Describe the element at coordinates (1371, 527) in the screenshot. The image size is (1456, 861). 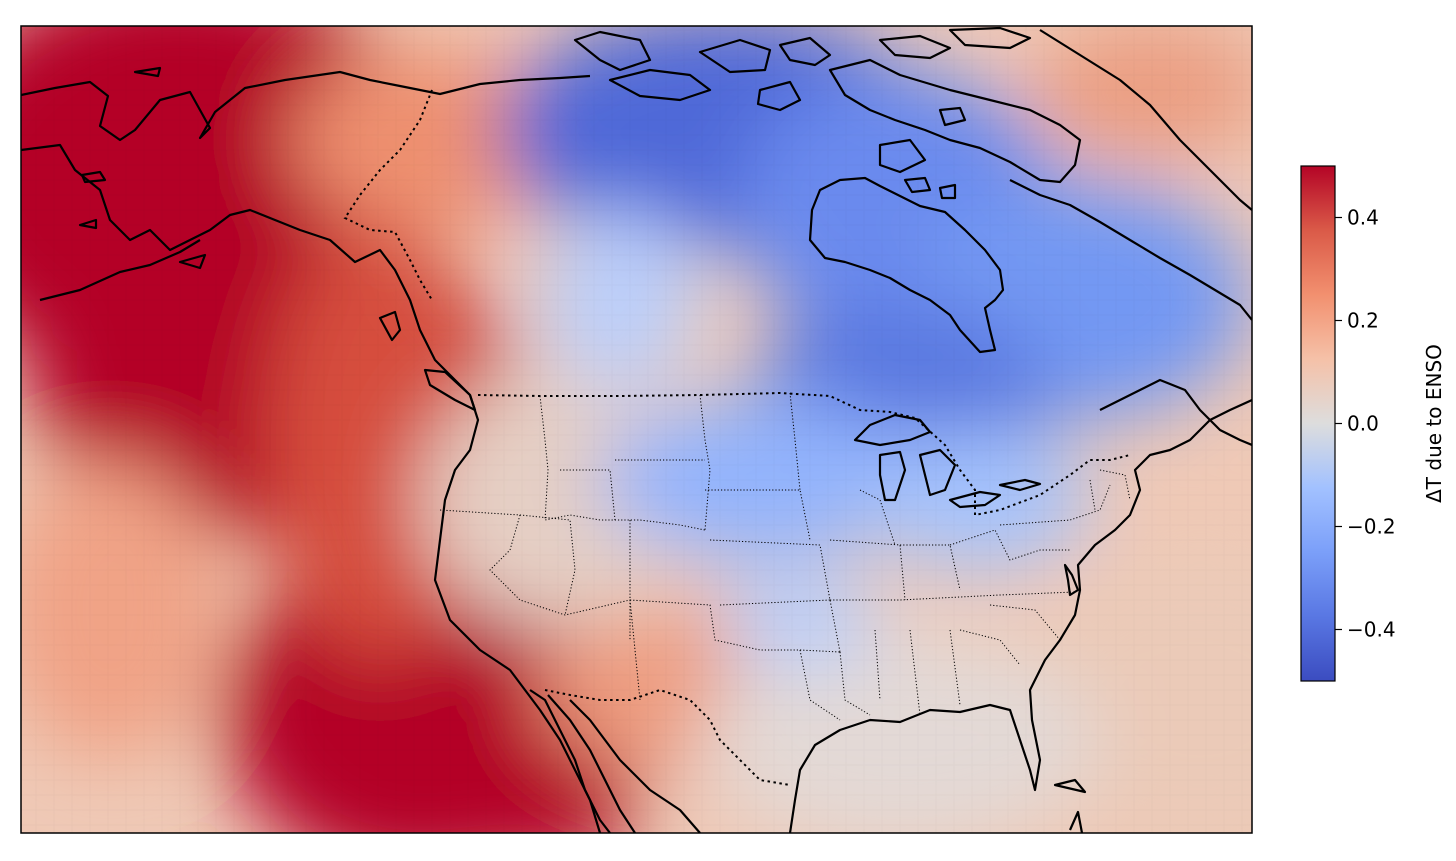
I see `colorbar-tick-label: −0.2` at that location.